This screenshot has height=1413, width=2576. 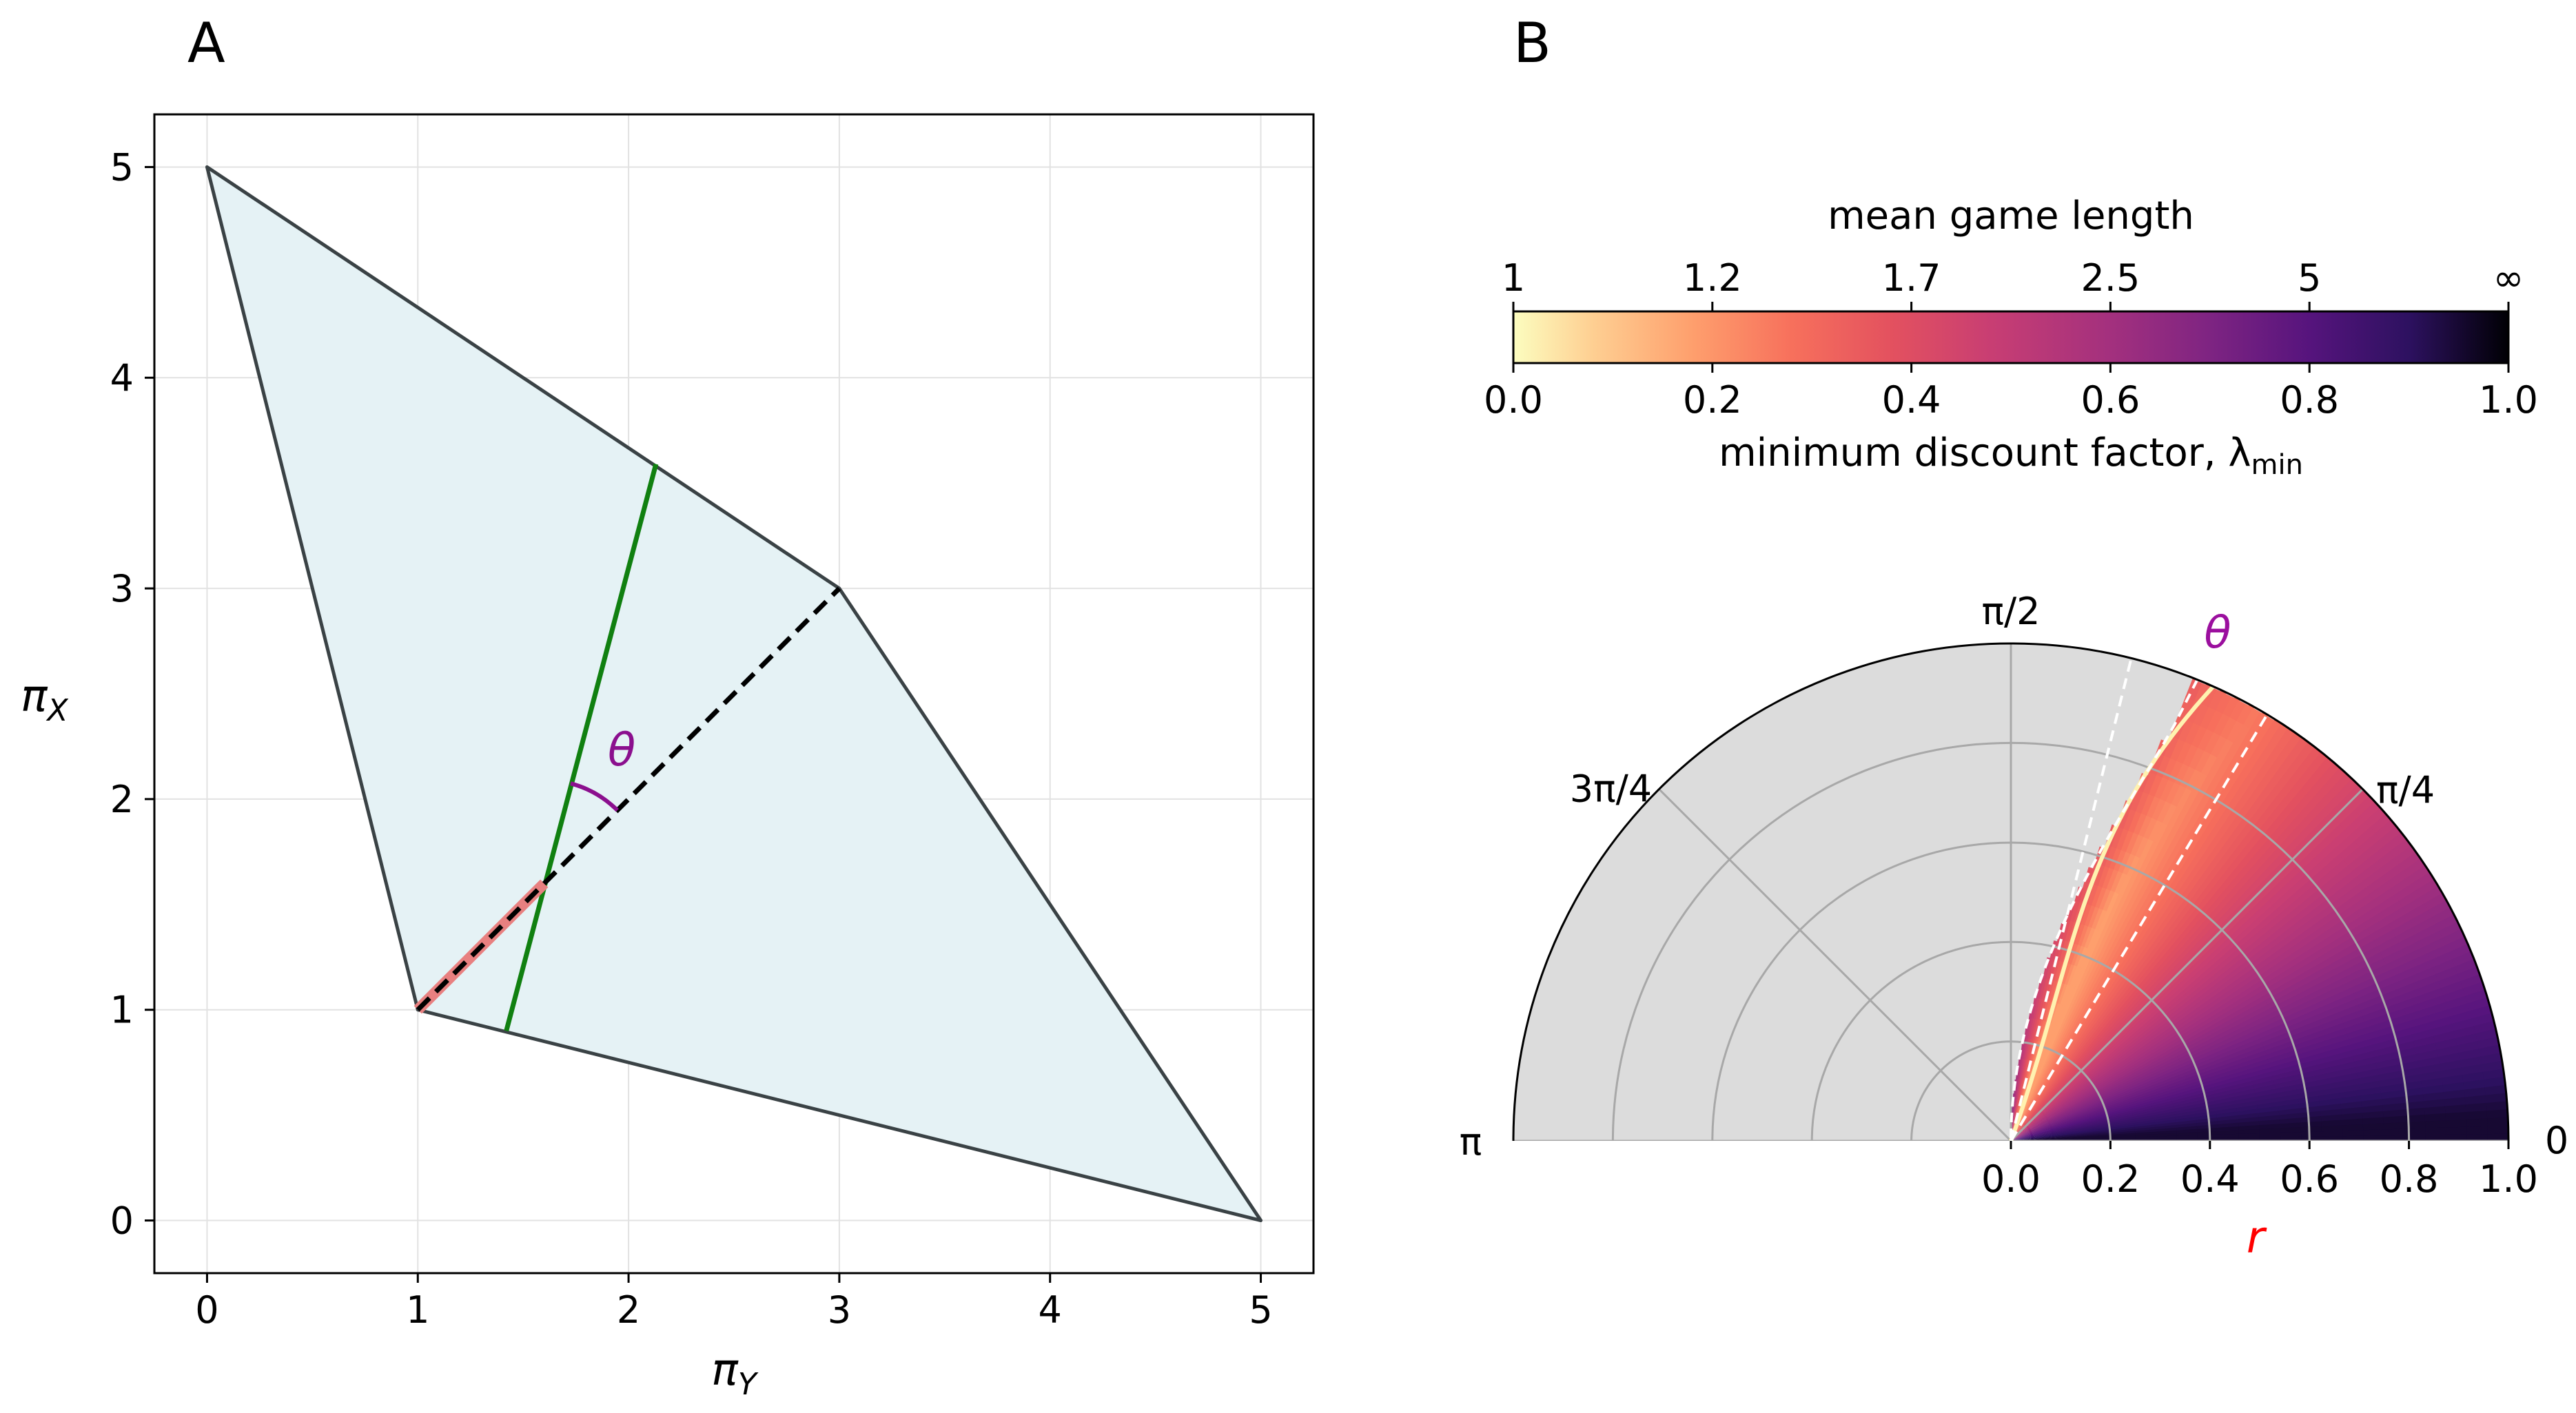 What do you see at coordinates (45, 699) in the screenshot?
I see `panel-a-ylabel: πX` at bounding box center [45, 699].